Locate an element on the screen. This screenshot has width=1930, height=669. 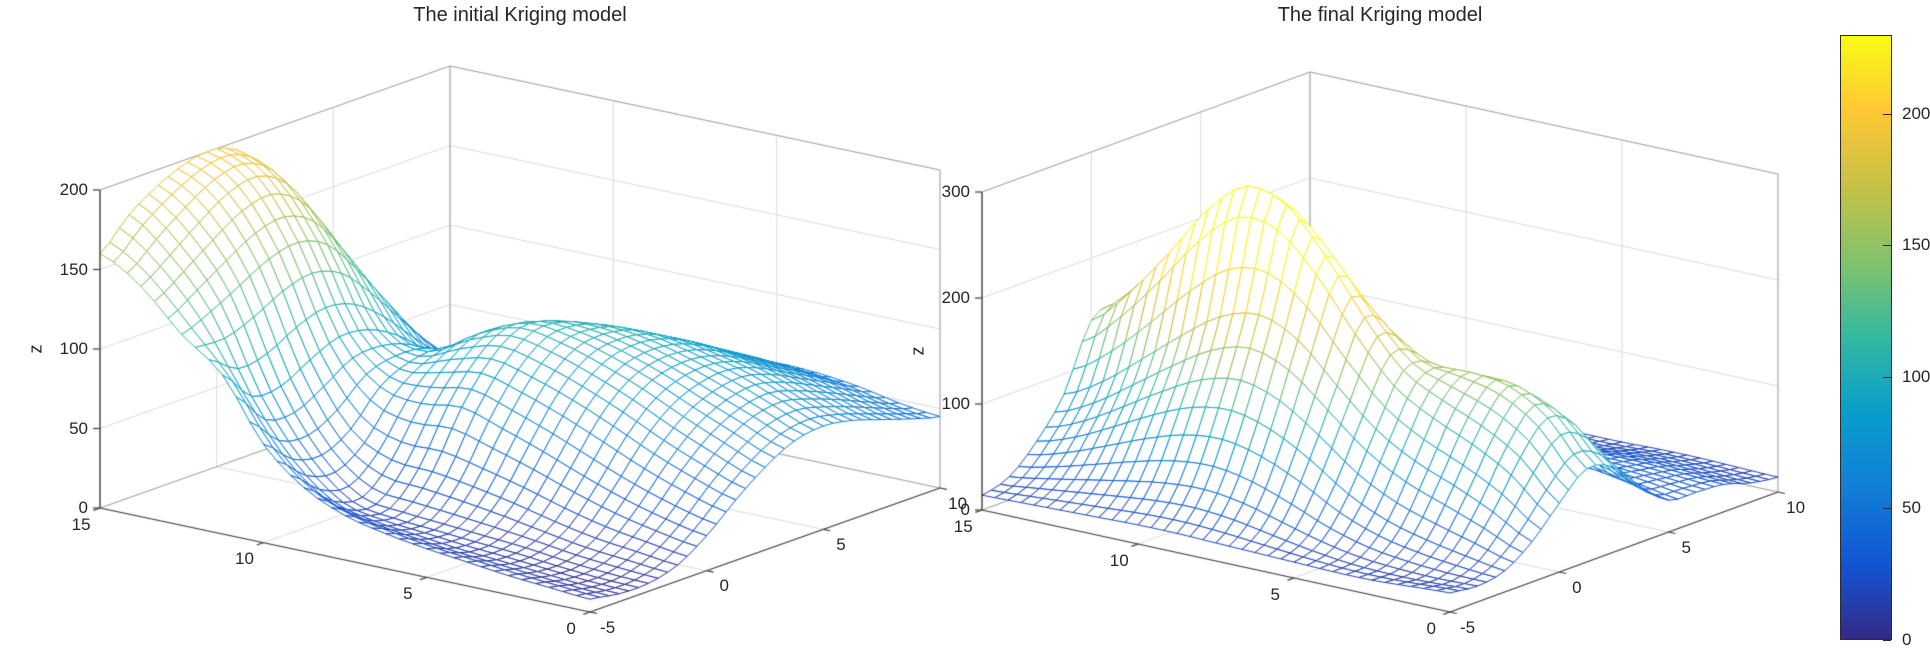
colorbar-gradient is located at coordinates (1866, 337).